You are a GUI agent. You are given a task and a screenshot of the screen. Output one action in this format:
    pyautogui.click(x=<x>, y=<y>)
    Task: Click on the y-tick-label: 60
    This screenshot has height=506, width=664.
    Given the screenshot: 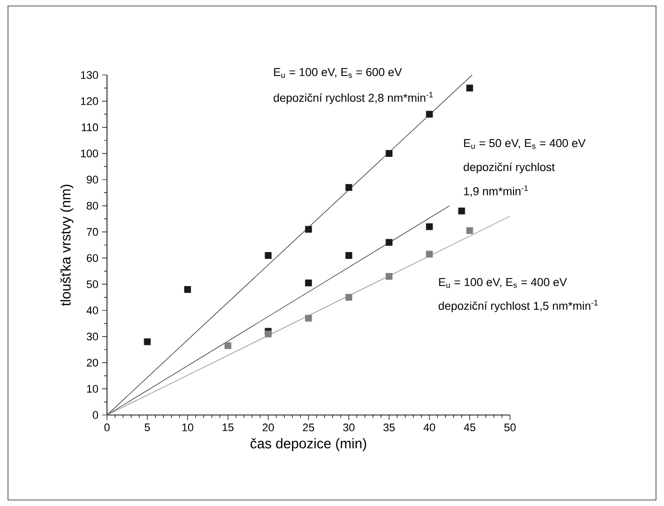 What is the action you would take?
    pyautogui.click(x=92, y=258)
    